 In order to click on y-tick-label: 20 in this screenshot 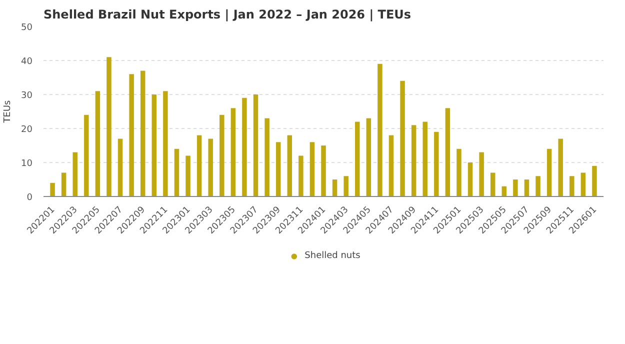, I will do `click(27, 130)`.